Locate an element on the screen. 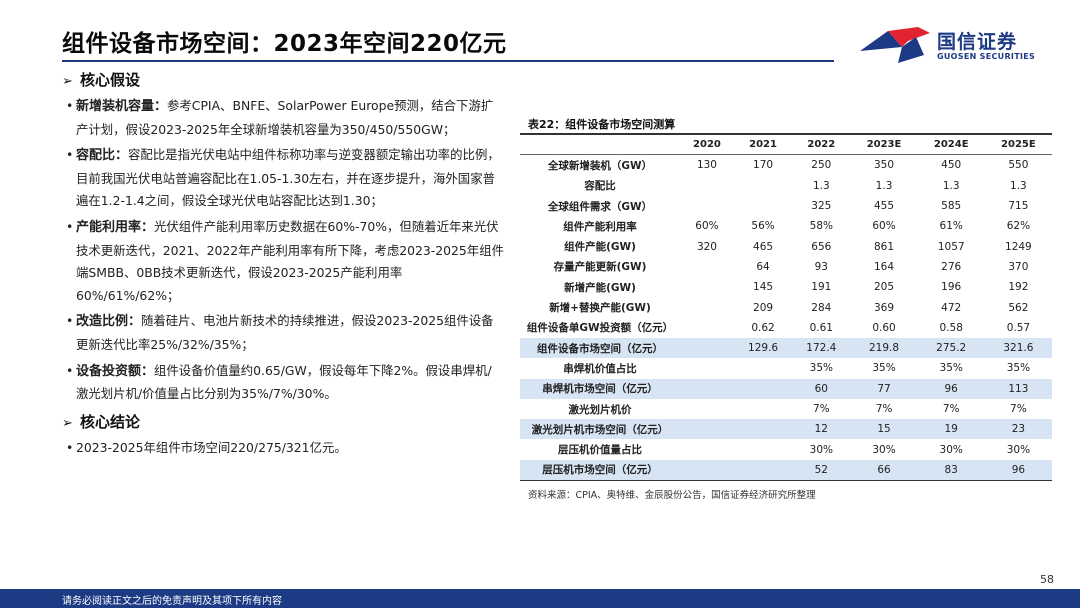  logo-text-cn: 国信证券 is located at coordinates (977, 42).